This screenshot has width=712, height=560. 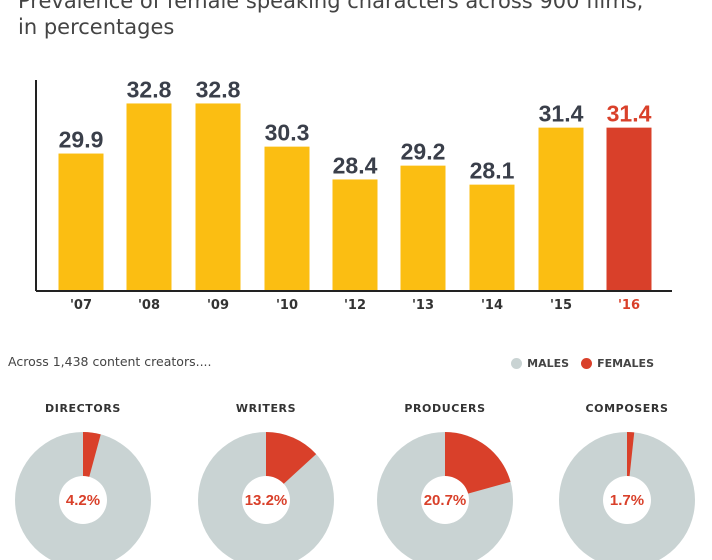 What do you see at coordinates (287, 305) in the screenshot?
I see `x-tick-label: '10` at bounding box center [287, 305].